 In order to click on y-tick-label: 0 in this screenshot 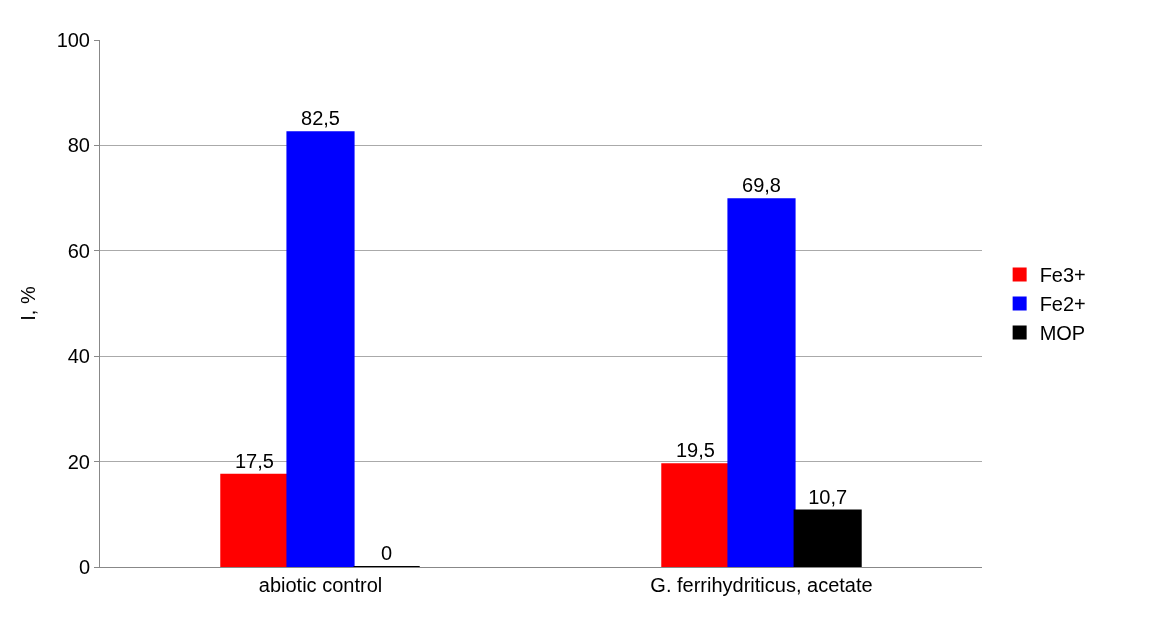, I will do `click(84, 567)`.